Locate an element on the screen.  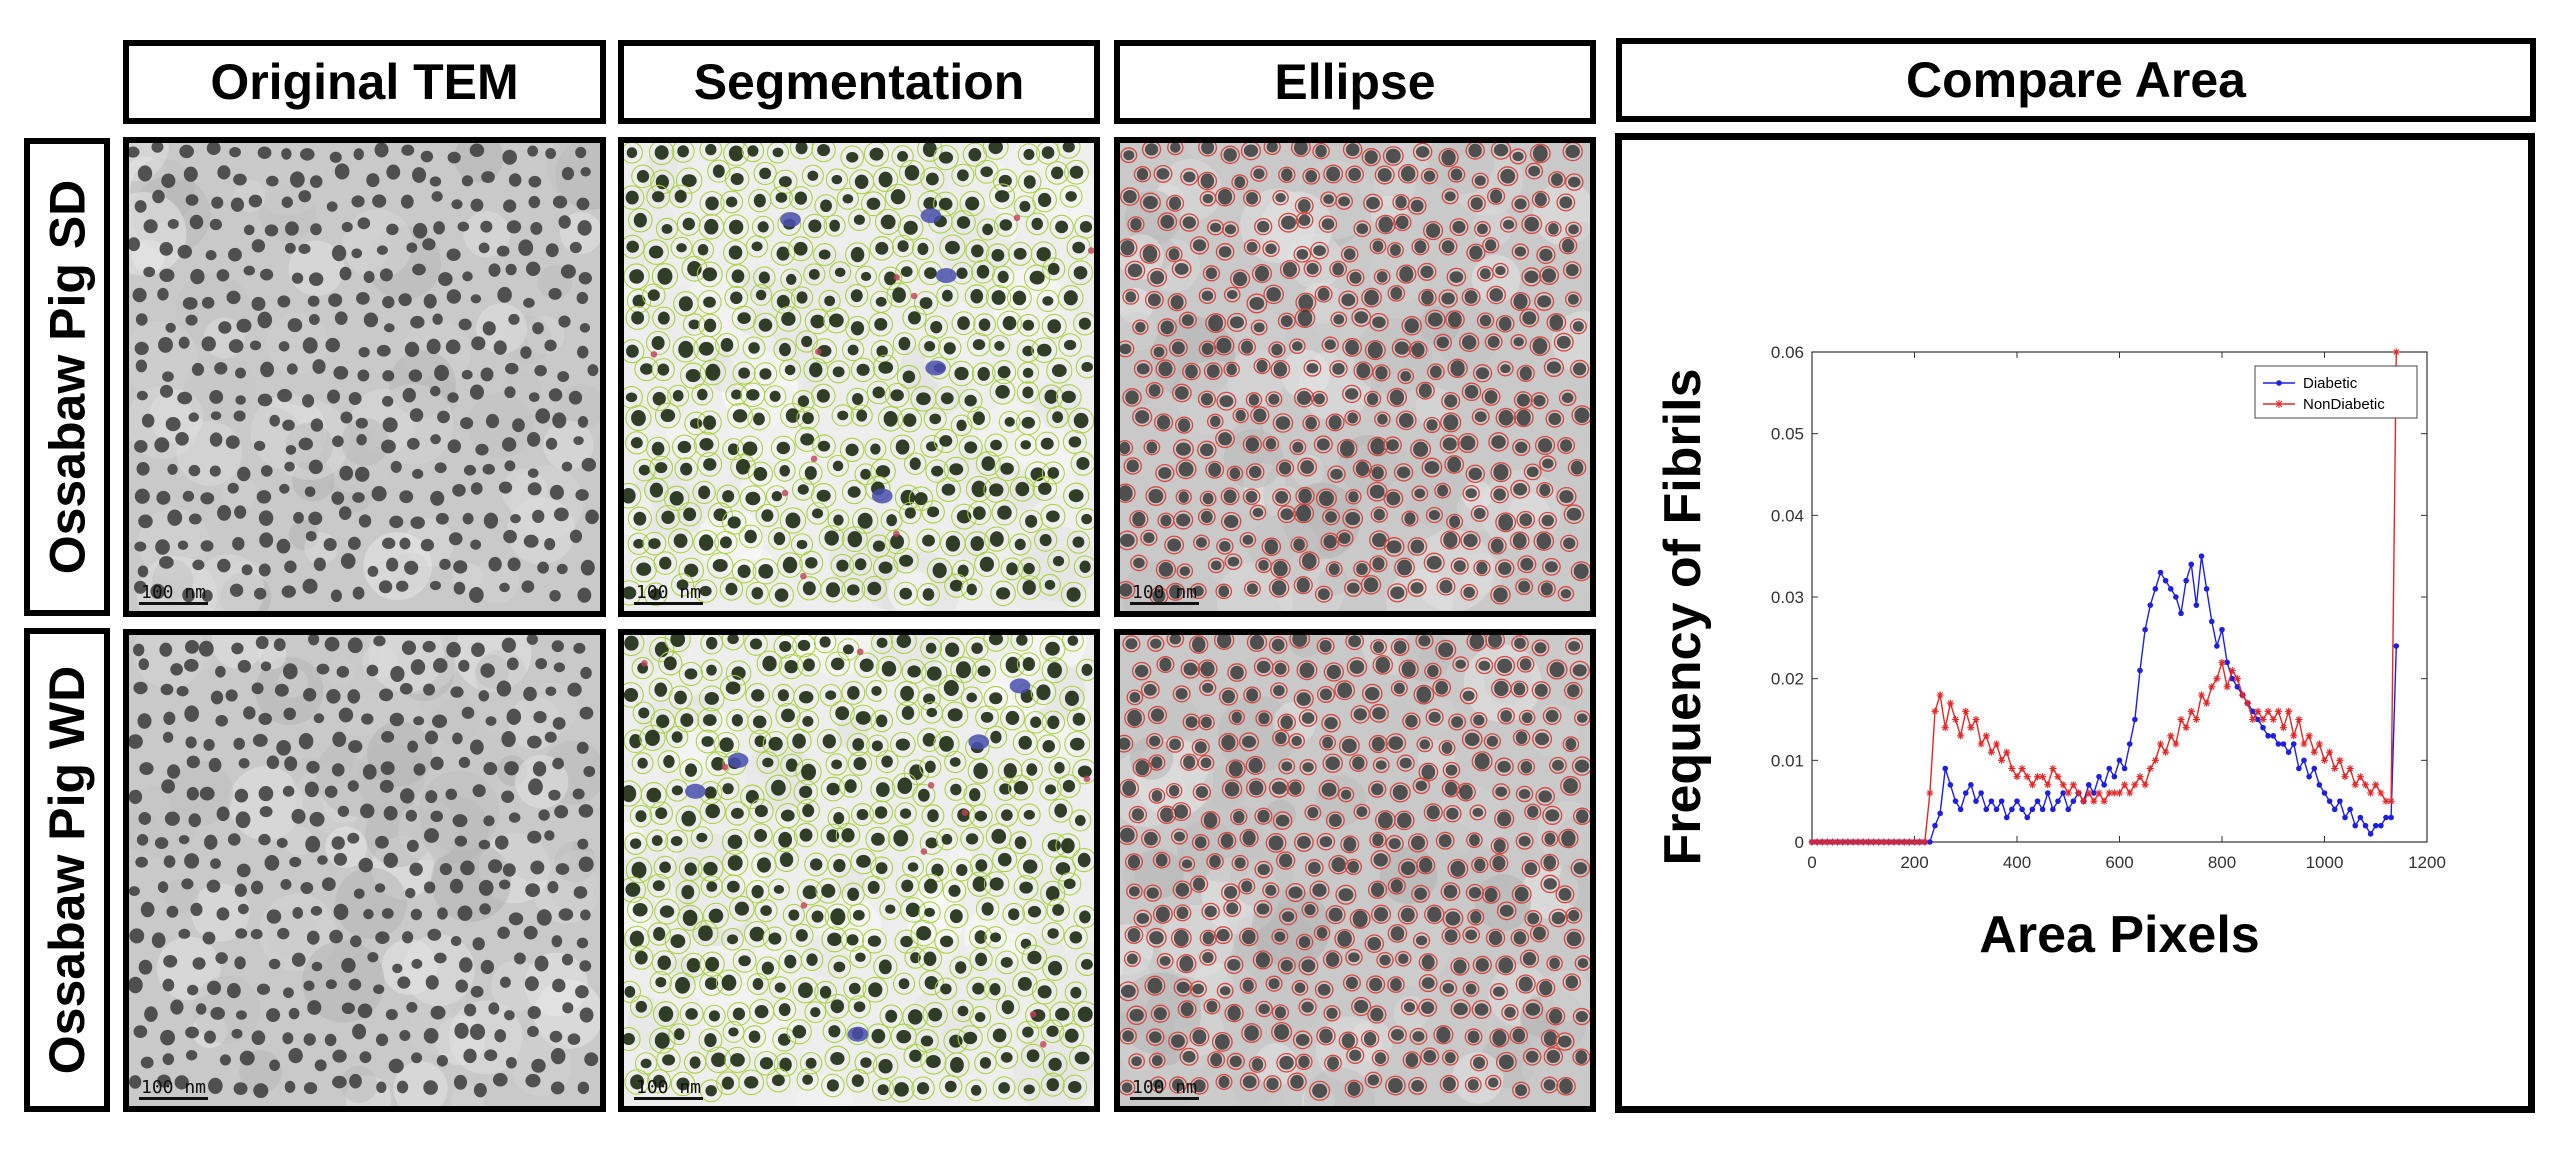
y-tick-label: 0.05 is located at coordinates (1787, 434).